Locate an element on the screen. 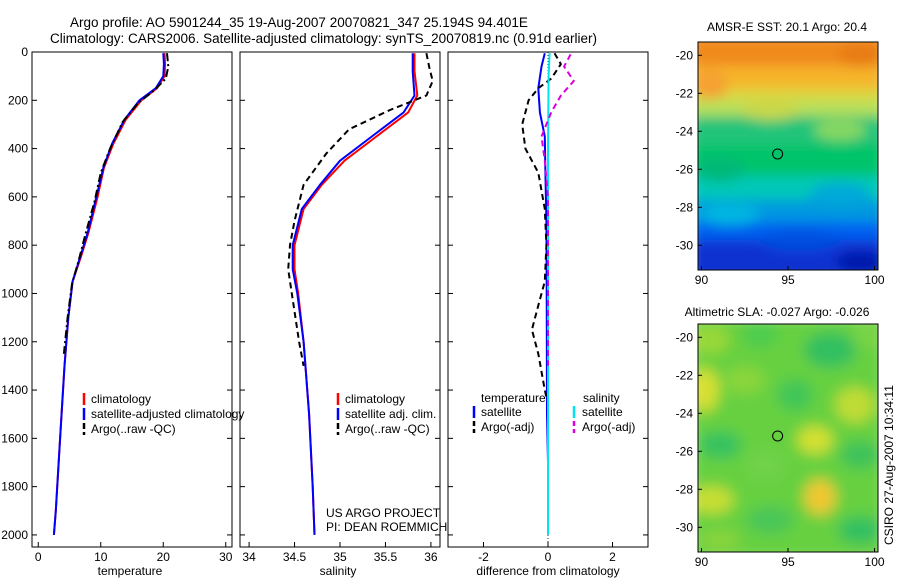 The image size is (900, 580). legend-heading-salinity: salinity is located at coordinates (601, 398).